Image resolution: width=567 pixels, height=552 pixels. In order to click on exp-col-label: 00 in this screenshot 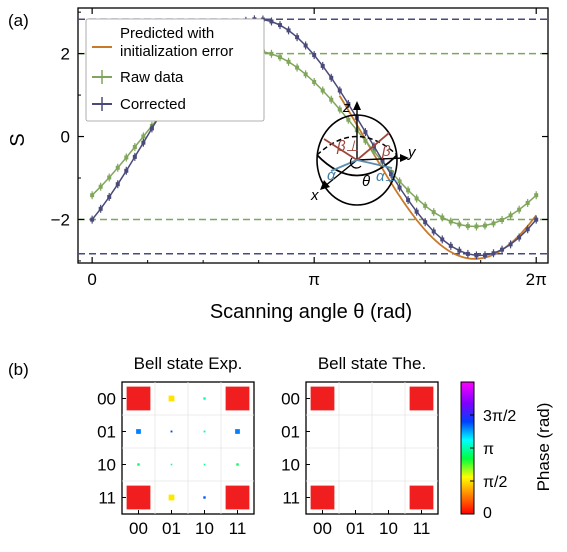, I will do `click(138, 528)`.